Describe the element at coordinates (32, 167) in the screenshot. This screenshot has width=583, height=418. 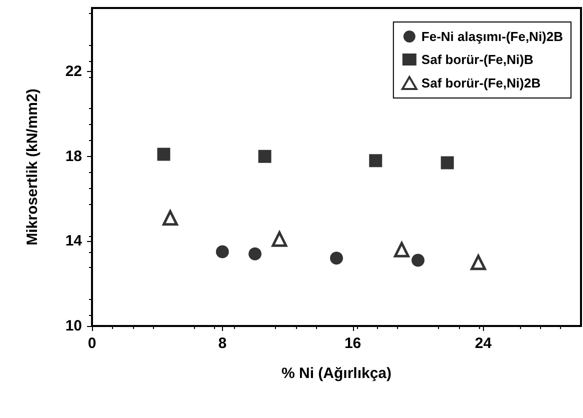
I see `y-axis-title: Mikrosertlik (kN/mm2)` at that location.